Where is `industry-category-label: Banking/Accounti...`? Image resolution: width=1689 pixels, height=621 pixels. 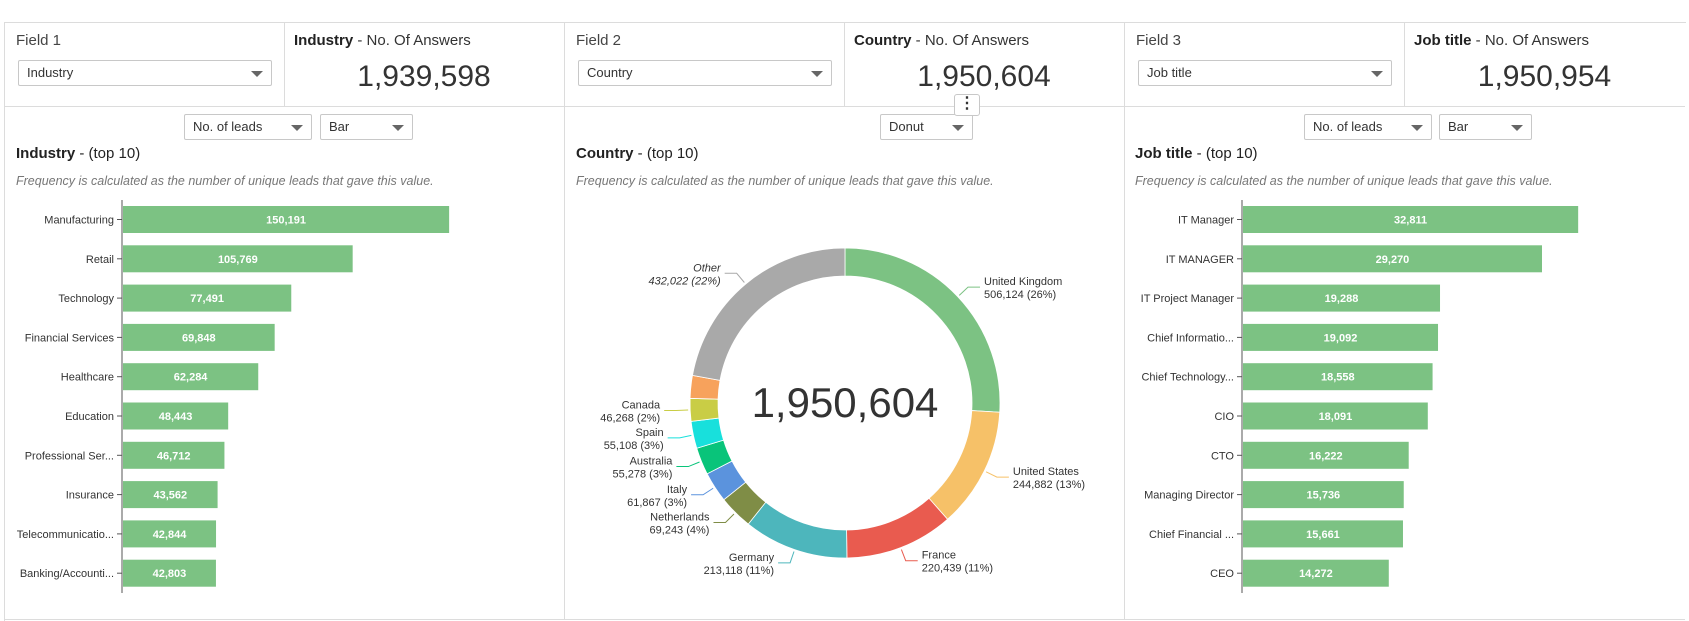
industry-category-label: Banking/Accounti... is located at coordinates (67, 574).